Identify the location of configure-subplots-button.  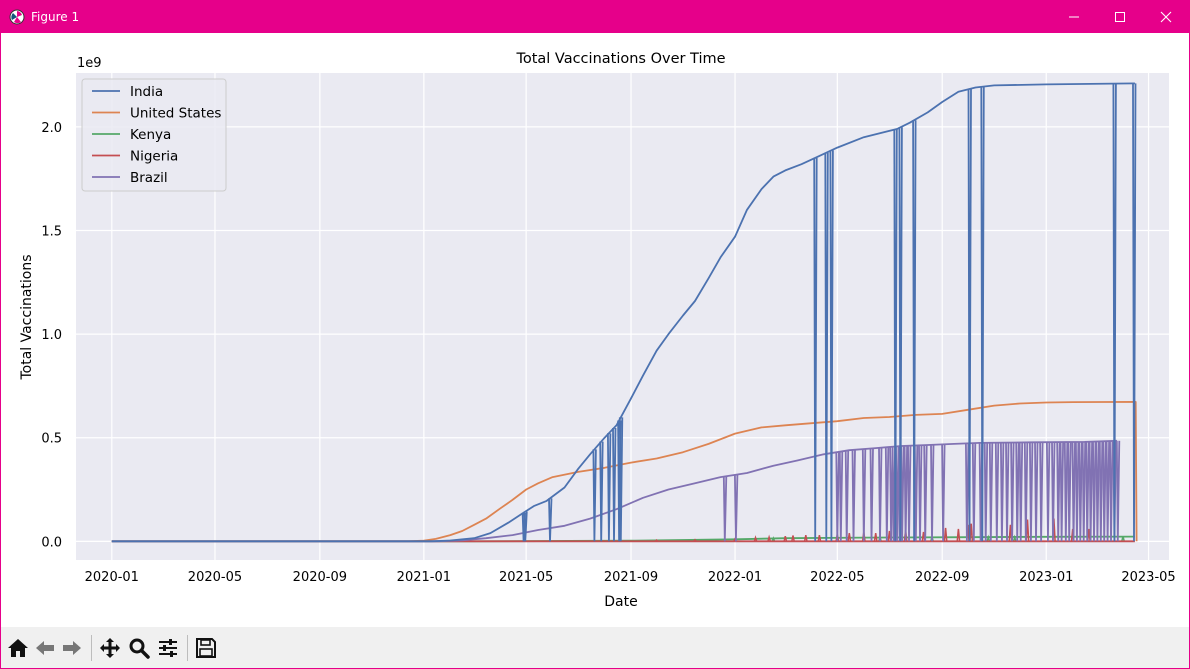
(168, 648).